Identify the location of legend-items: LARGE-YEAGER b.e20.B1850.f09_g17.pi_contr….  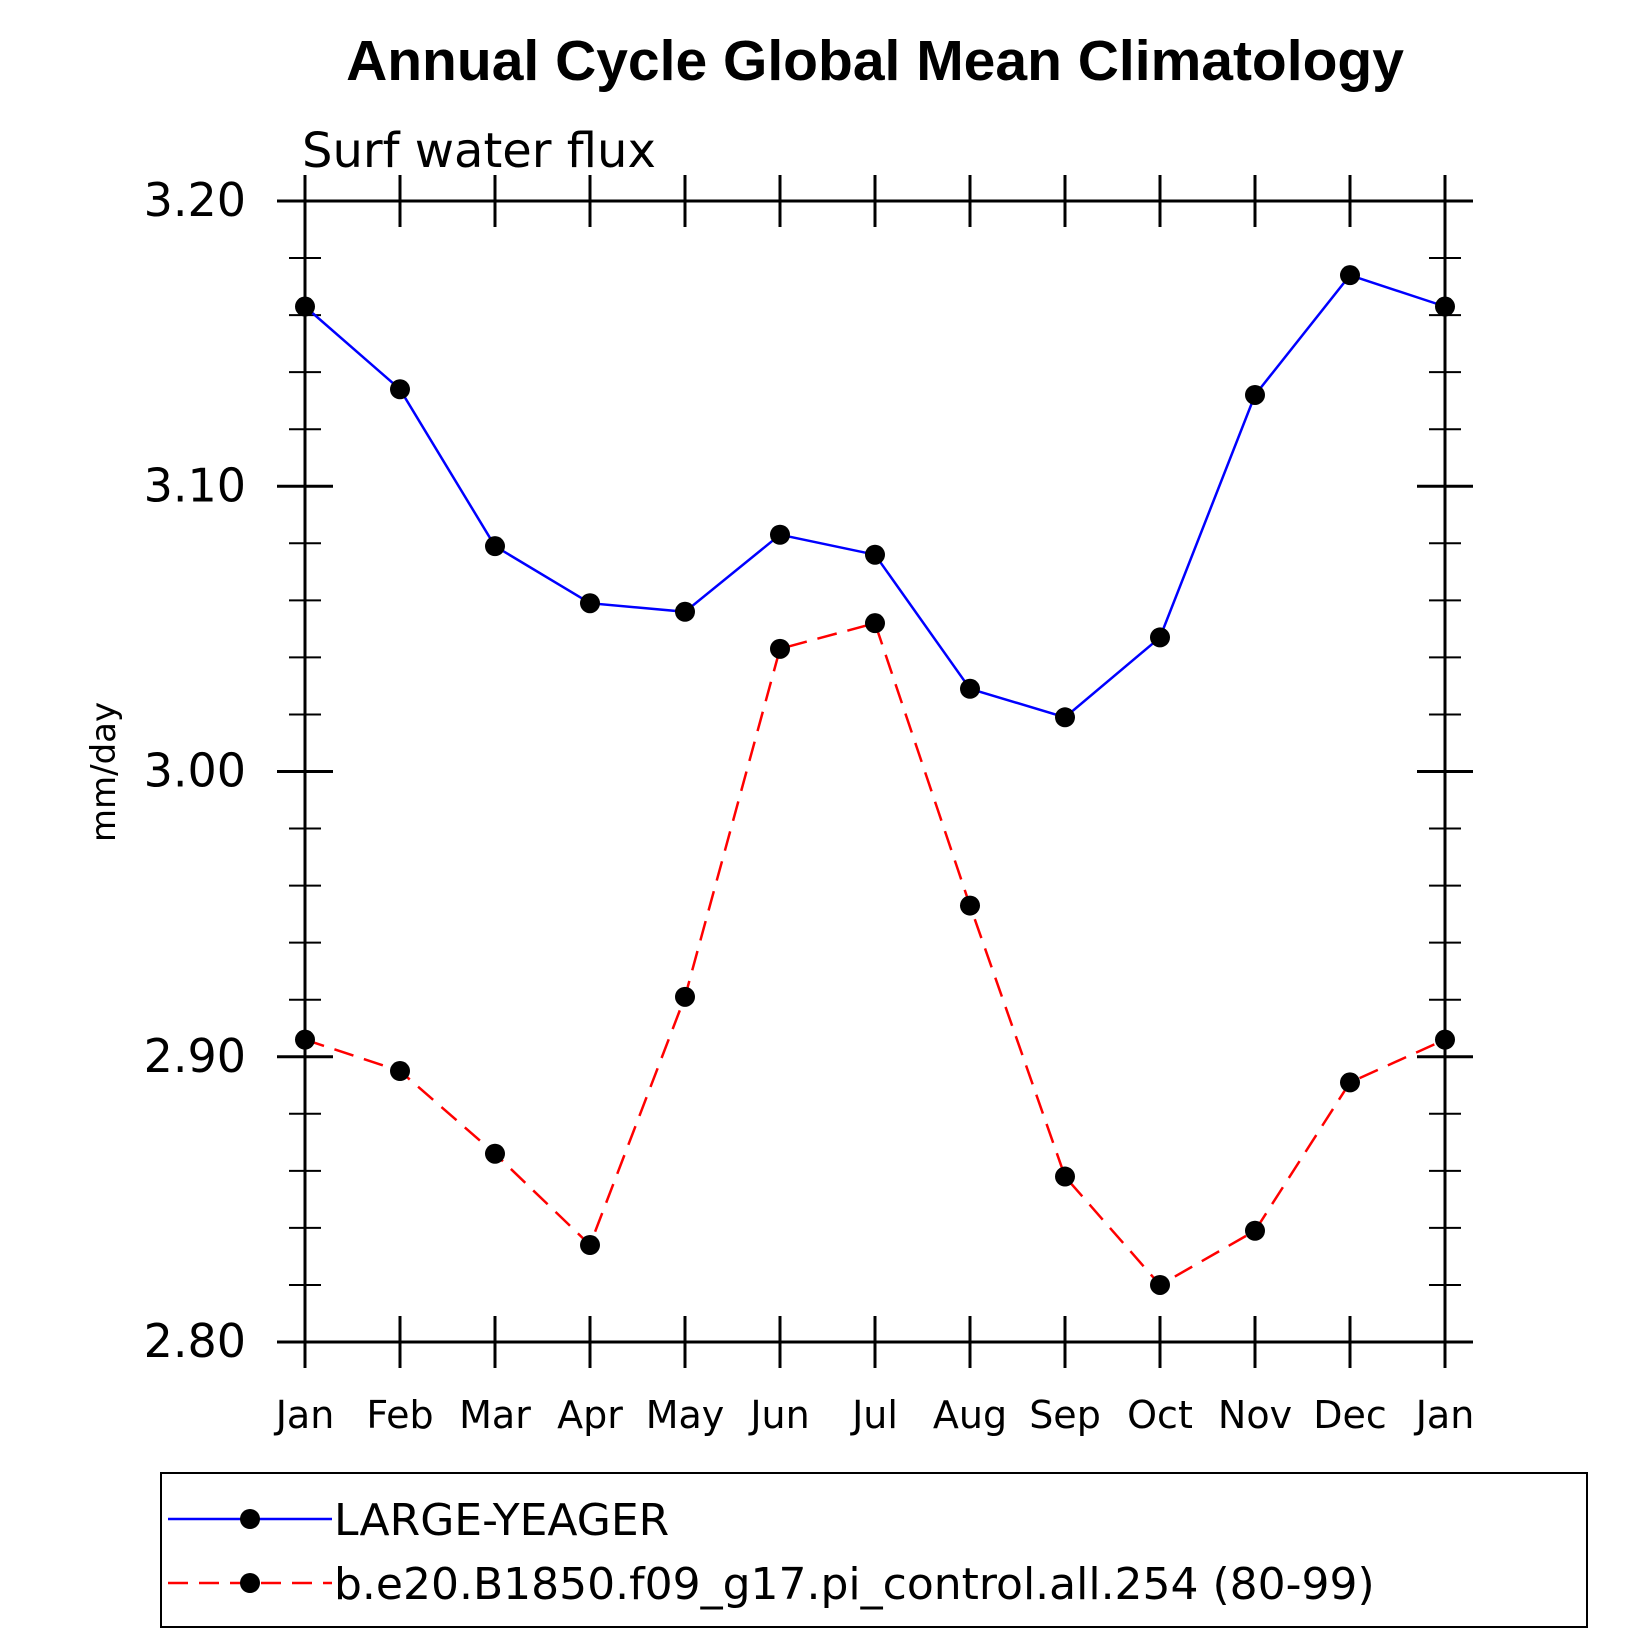
(771, 1552).